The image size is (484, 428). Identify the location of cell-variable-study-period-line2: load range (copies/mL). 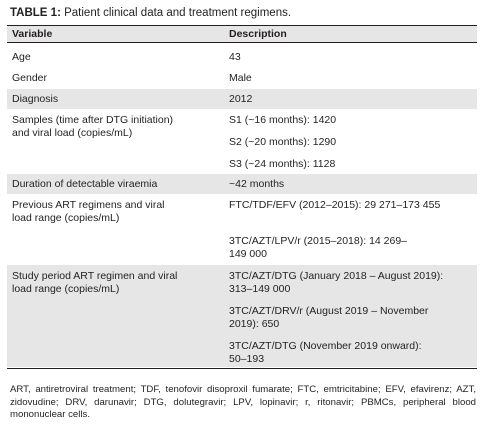
(66, 289).